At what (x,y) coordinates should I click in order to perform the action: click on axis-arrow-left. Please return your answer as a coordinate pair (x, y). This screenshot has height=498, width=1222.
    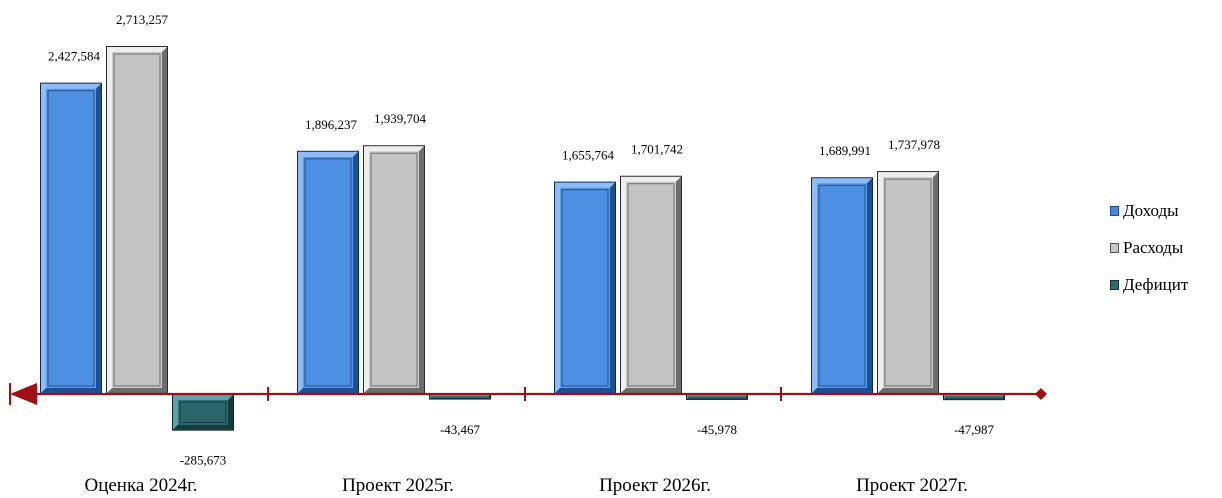
    Looking at the image, I should click on (23, 394).